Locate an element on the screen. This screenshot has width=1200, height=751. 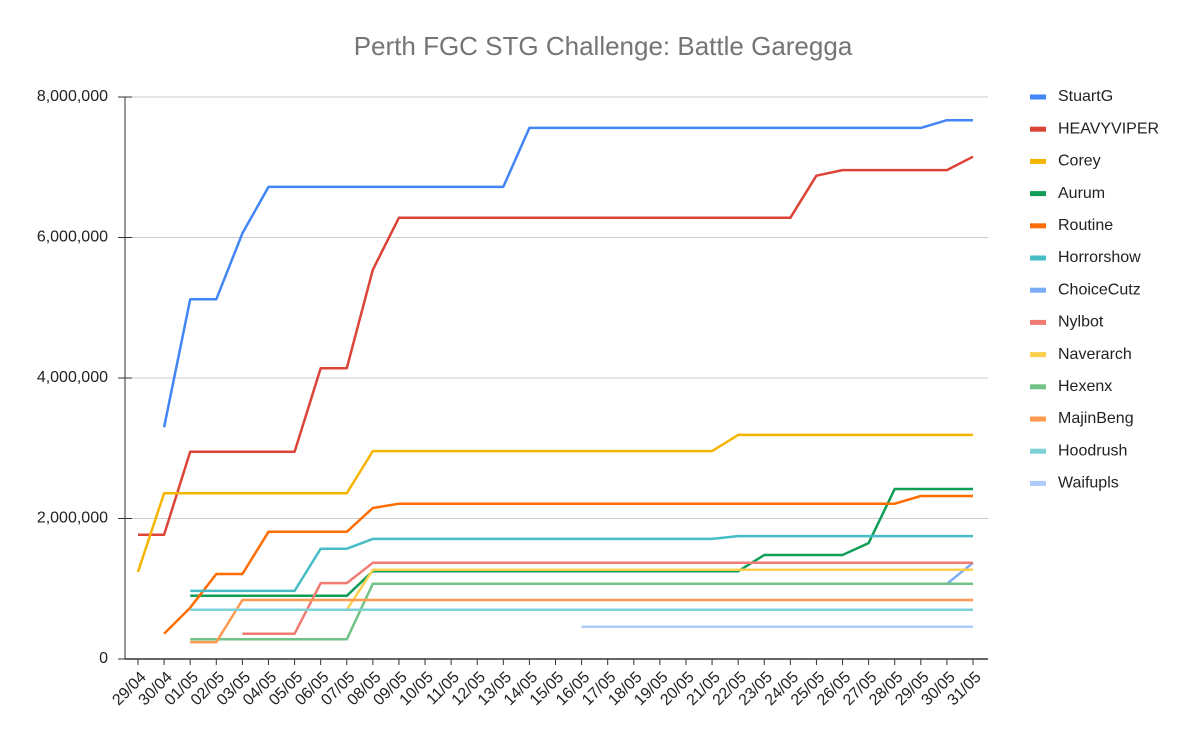
legend-label: Waifupls is located at coordinates (1088, 483).